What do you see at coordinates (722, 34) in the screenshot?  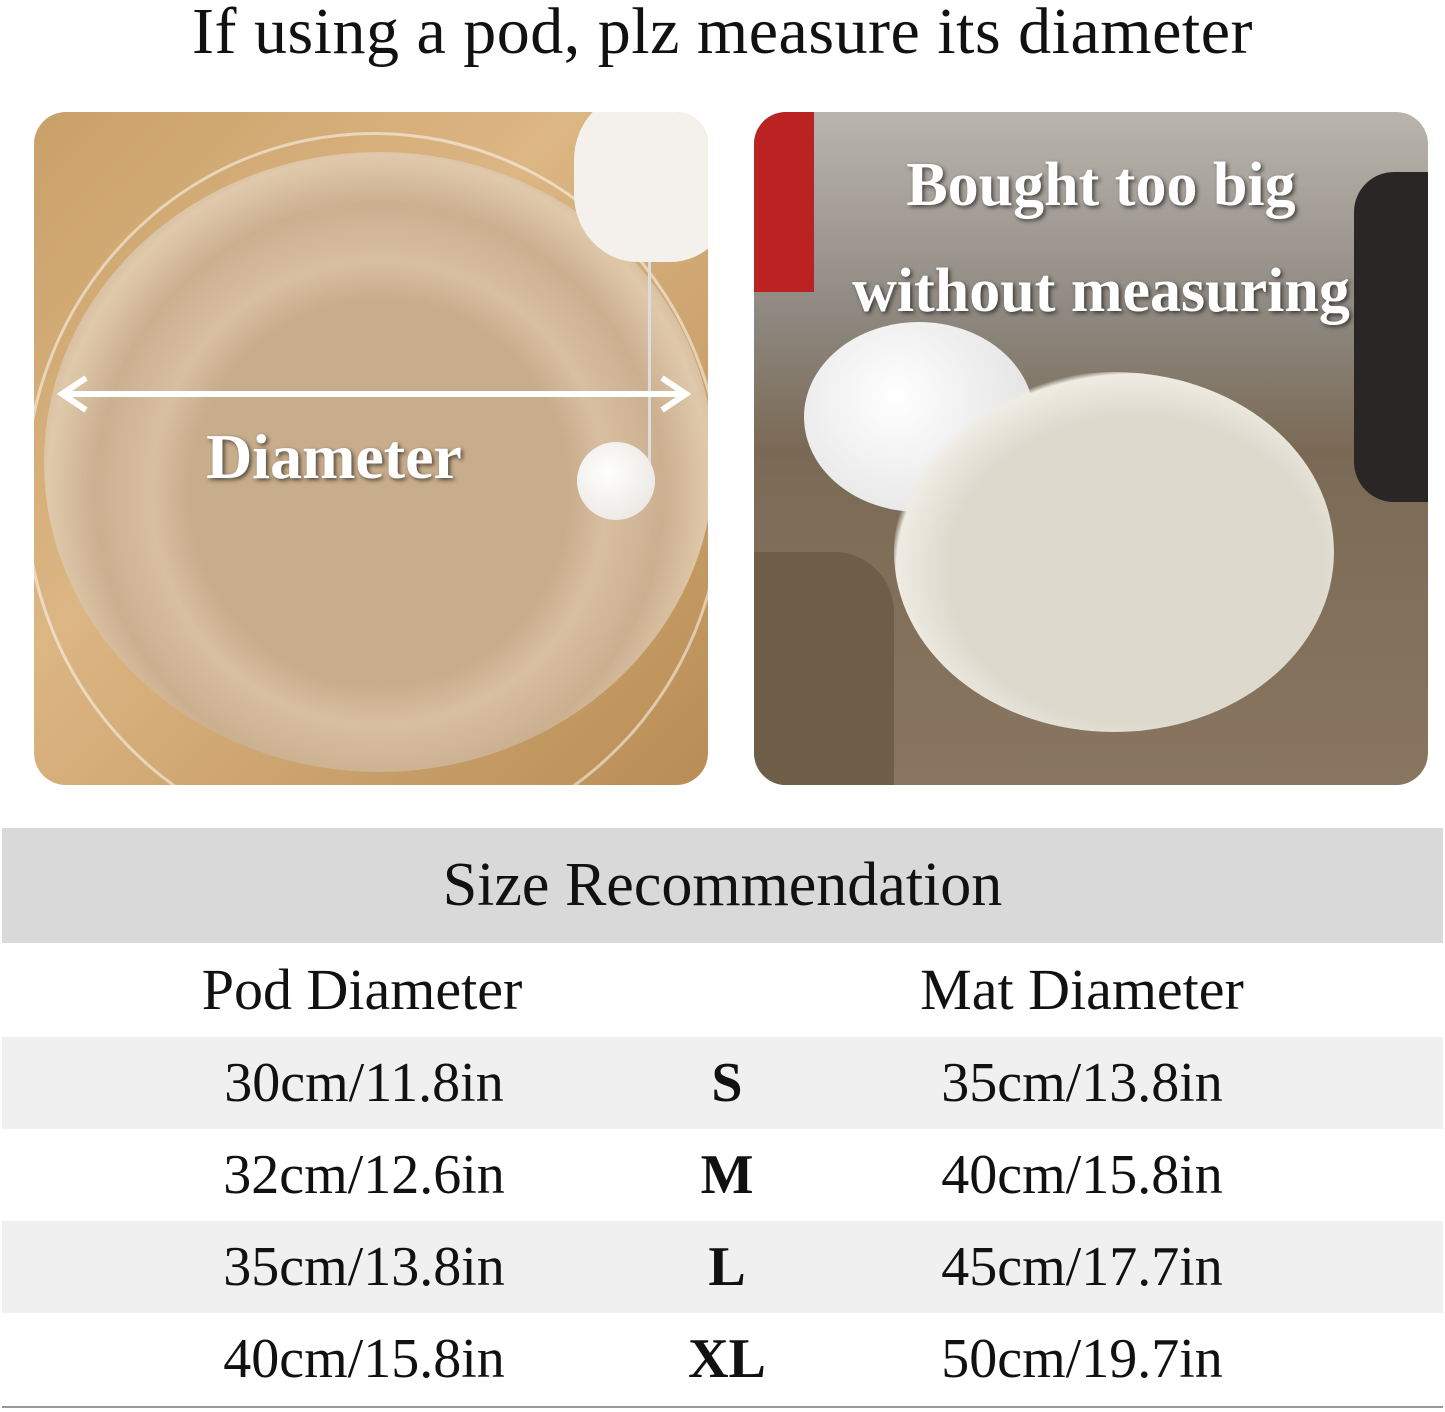 I see `headline: If using a pod, plz measure its diameter` at bounding box center [722, 34].